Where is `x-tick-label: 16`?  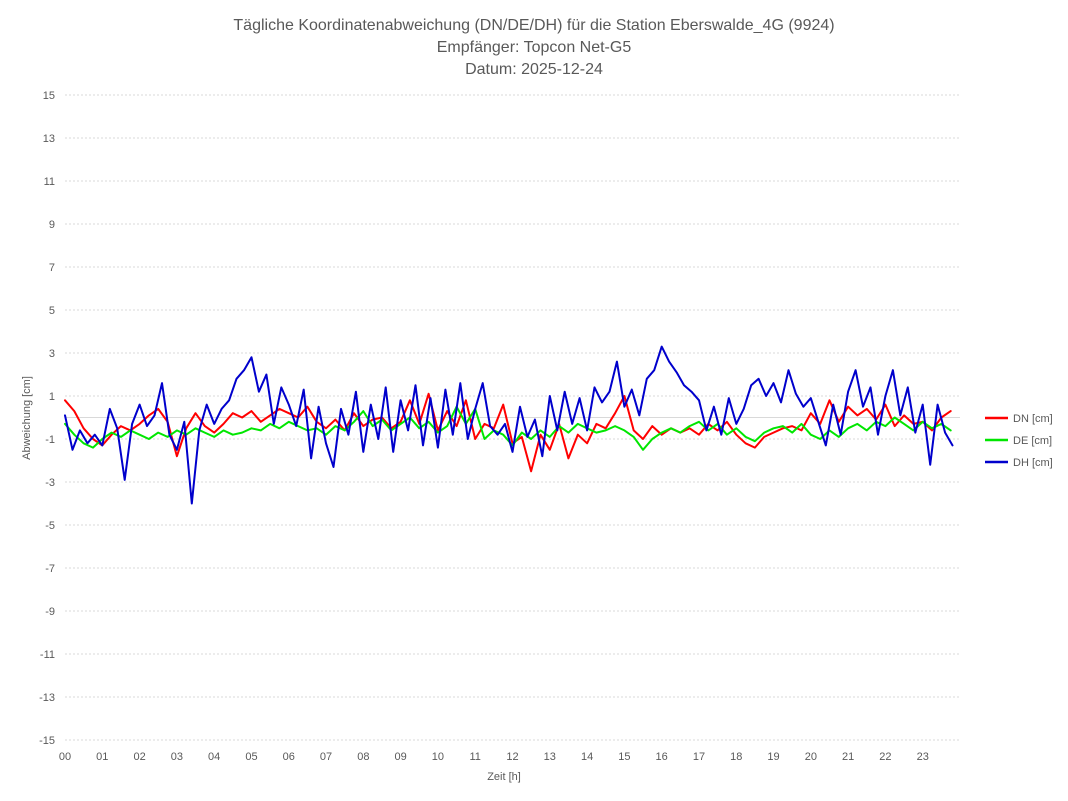
x-tick-label: 16 is located at coordinates (662, 757).